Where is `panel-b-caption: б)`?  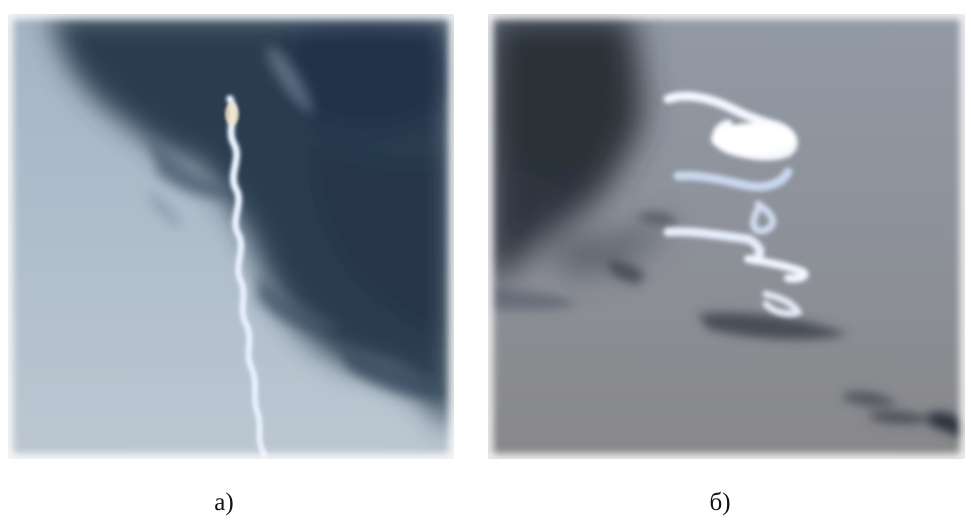 panel-b-caption: б) is located at coordinates (720, 502).